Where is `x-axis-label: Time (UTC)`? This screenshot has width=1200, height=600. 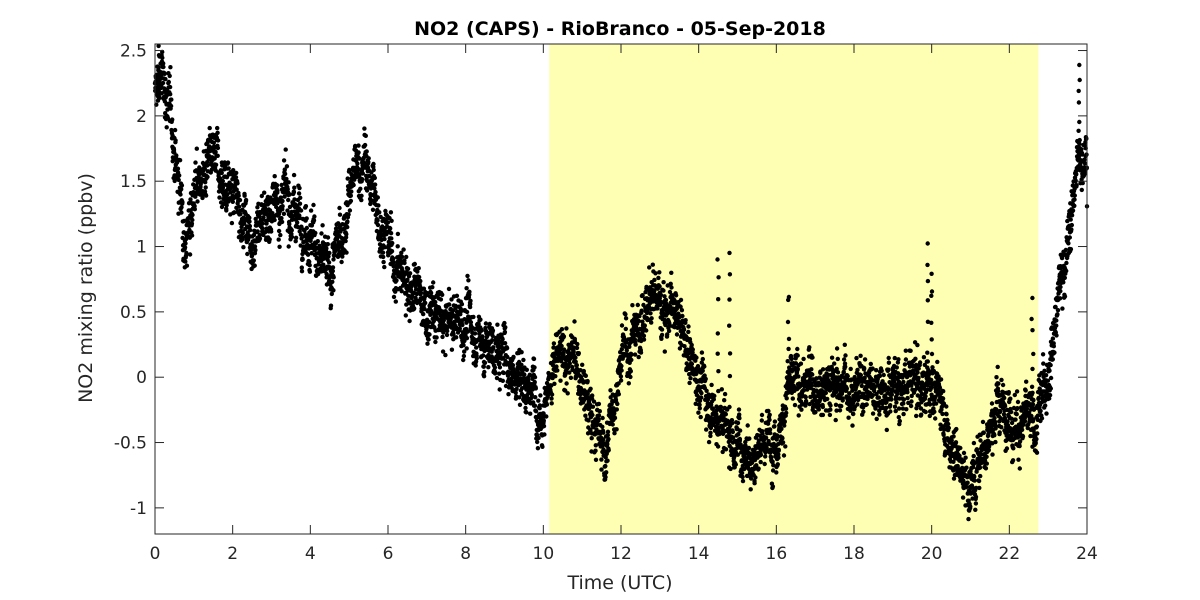 x-axis-label: Time (UTC) is located at coordinates (619, 583).